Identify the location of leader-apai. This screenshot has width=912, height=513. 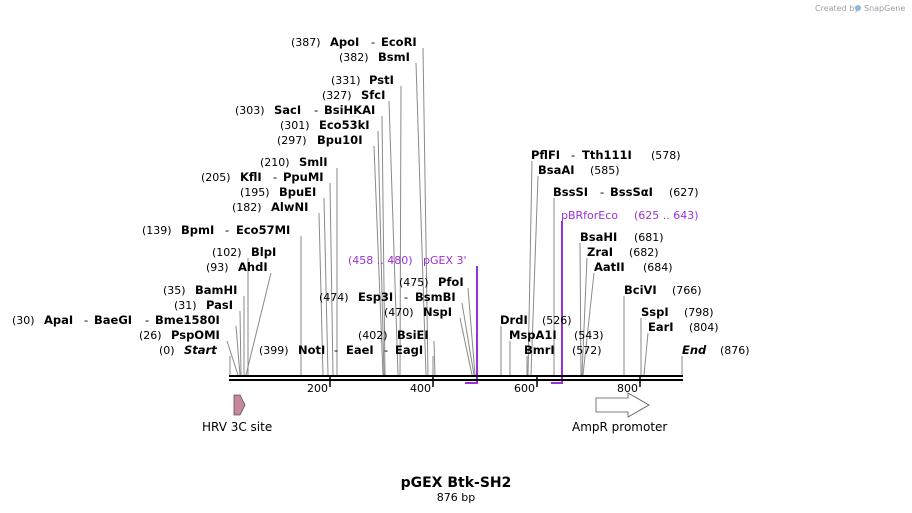
(238, 350).